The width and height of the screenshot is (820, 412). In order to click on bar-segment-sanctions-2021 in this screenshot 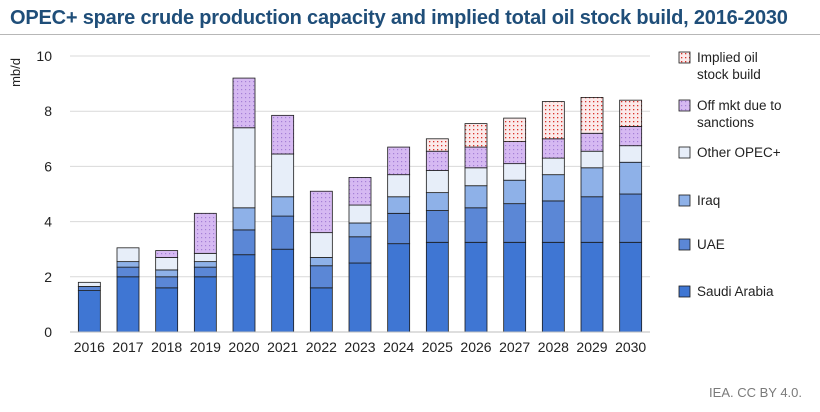, I will do `click(283, 134)`.